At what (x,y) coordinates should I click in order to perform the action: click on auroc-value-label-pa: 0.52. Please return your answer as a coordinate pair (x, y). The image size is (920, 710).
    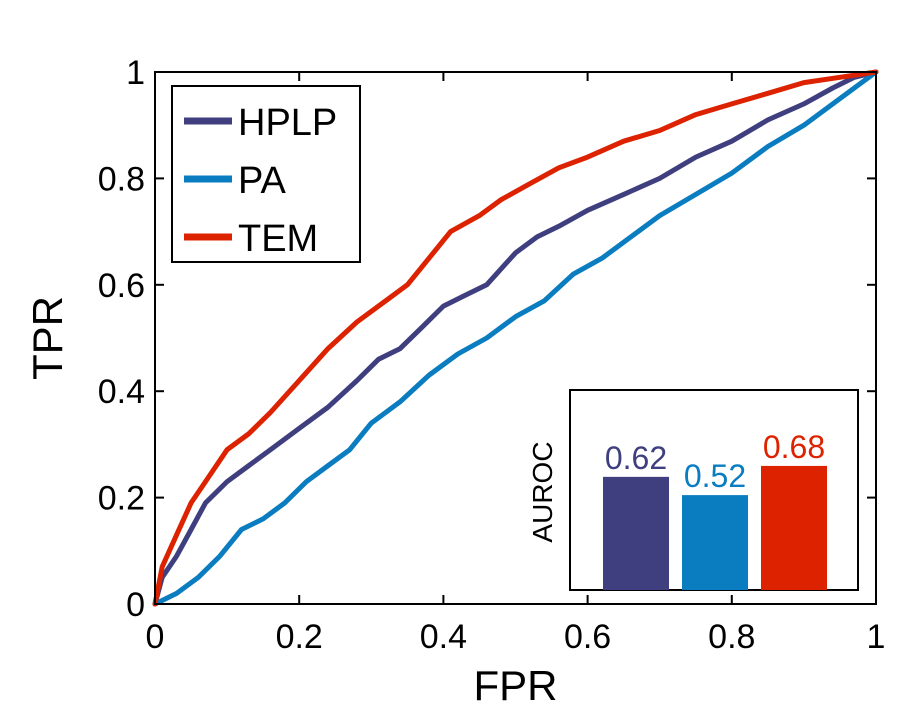
    Looking at the image, I should click on (715, 476).